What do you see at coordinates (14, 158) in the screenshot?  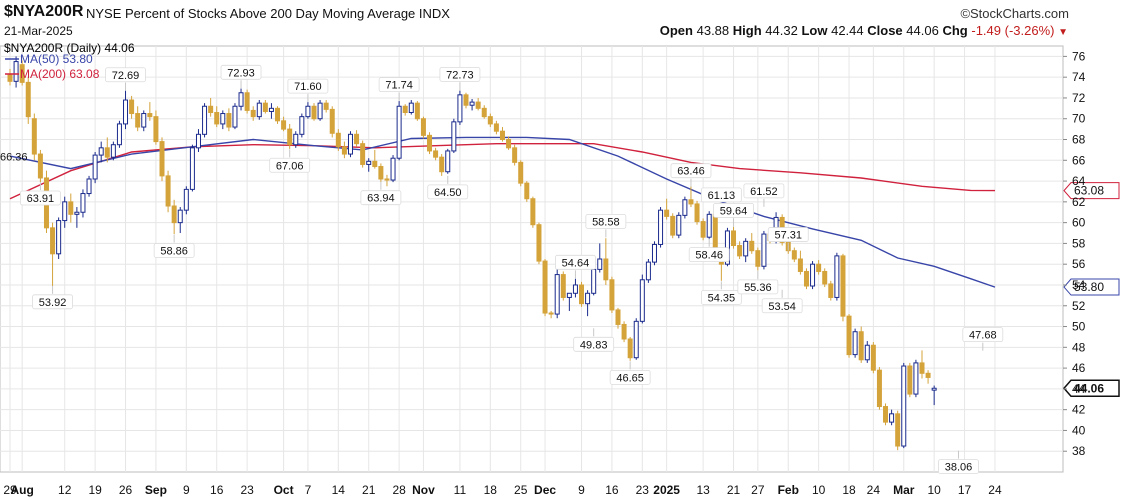 I see `edge-label-left: 66.36` at bounding box center [14, 158].